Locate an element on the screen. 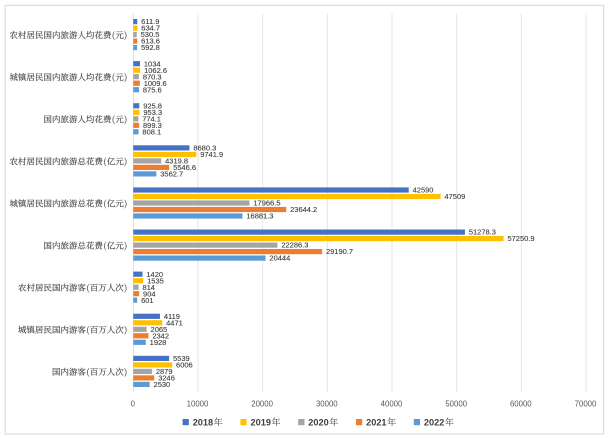 The image size is (612, 438). svg-text: 592.8 is located at coordinates (150, 47).